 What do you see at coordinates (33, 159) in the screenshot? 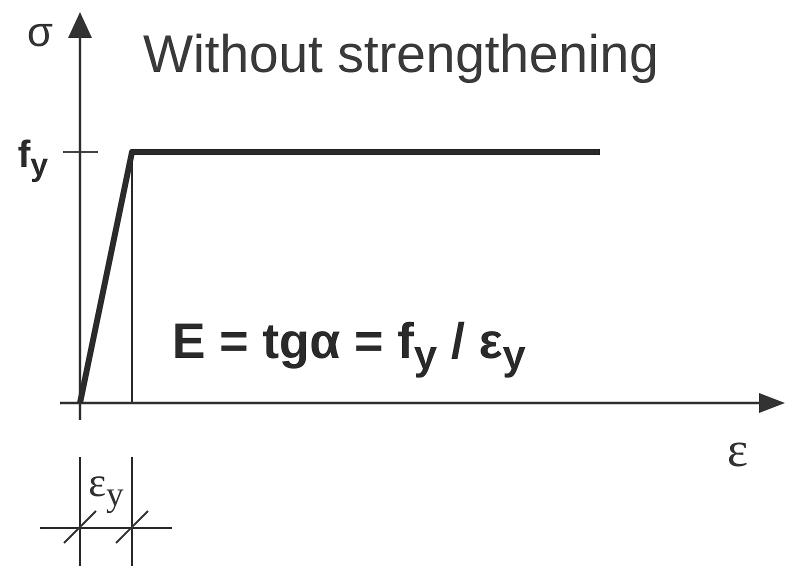
I see `ref-line-label: f$_{y}$` at bounding box center [33, 159].